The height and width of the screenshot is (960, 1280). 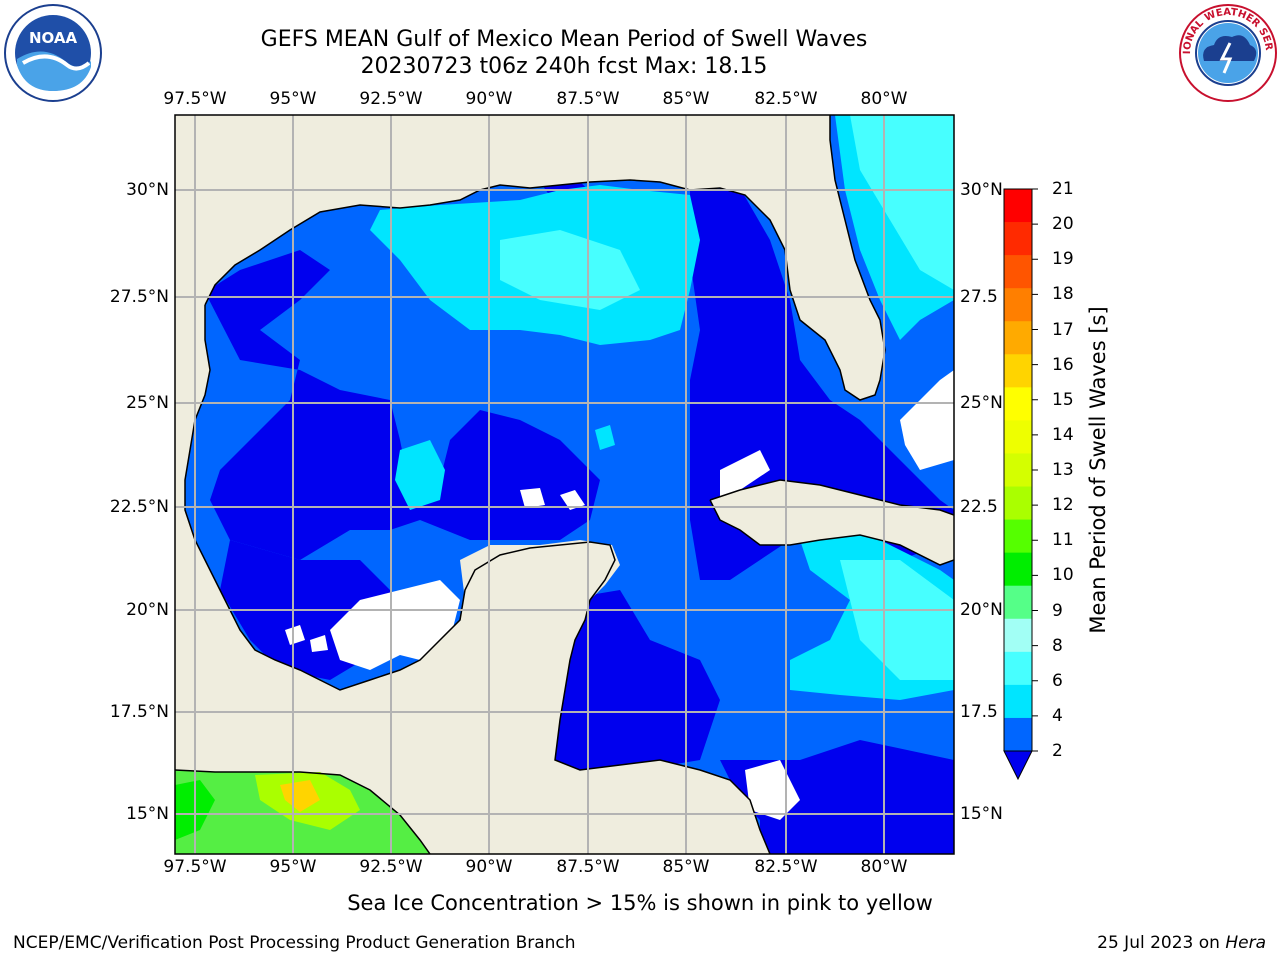 What do you see at coordinates (588, 99) in the screenshot?
I see `lon-tick-top: 87.5°W` at bounding box center [588, 99].